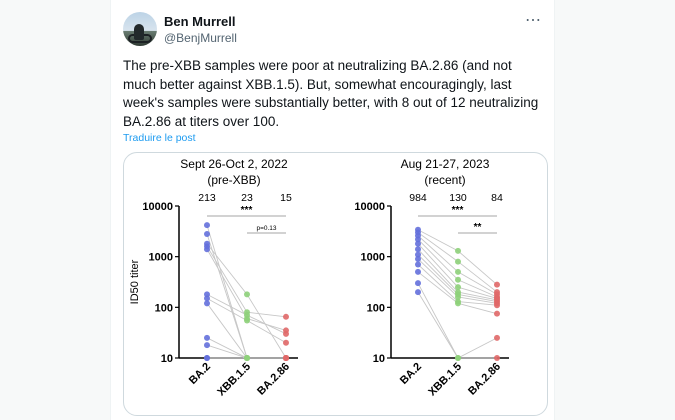 The height and width of the screenshot is (420, 675). I want to click on geomean-label: 15, so click(286, 198).